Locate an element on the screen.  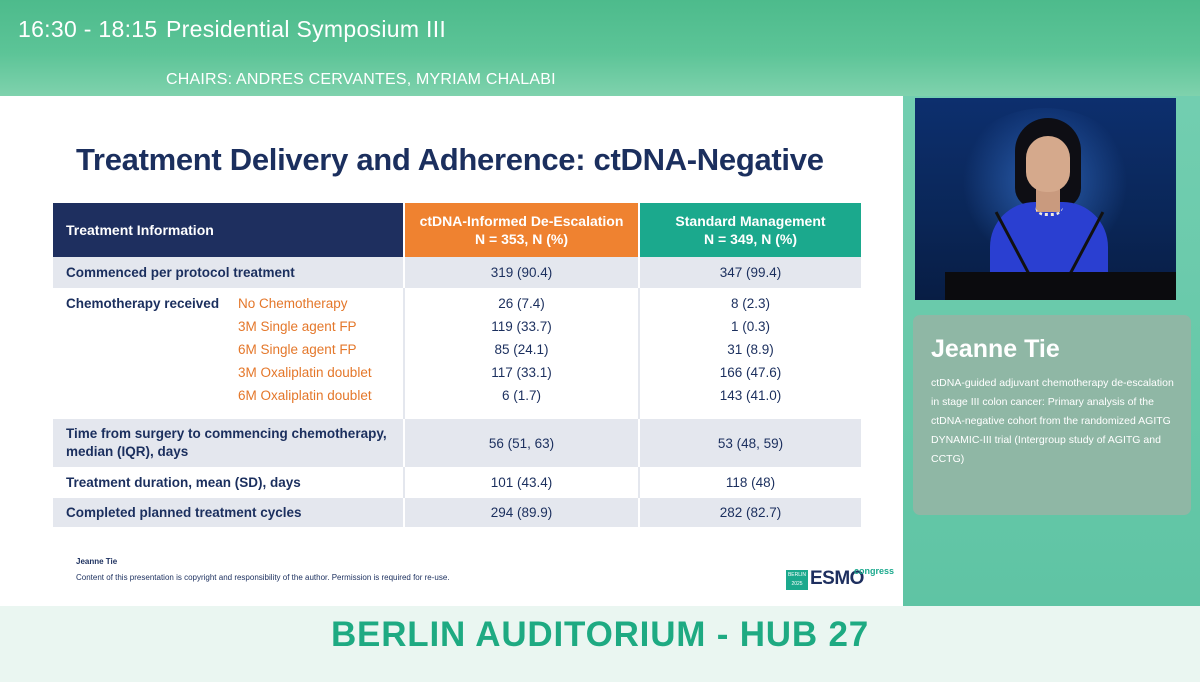
chemo-sublabel: 3M Oxaliplatin doublet is located at coordinates (305, 372).